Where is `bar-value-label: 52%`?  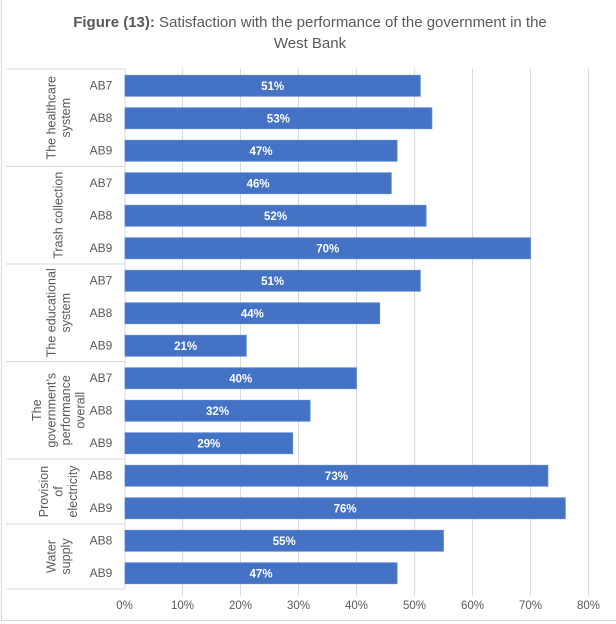 bar-value-label: 52% is located at coordinates (275, 217).